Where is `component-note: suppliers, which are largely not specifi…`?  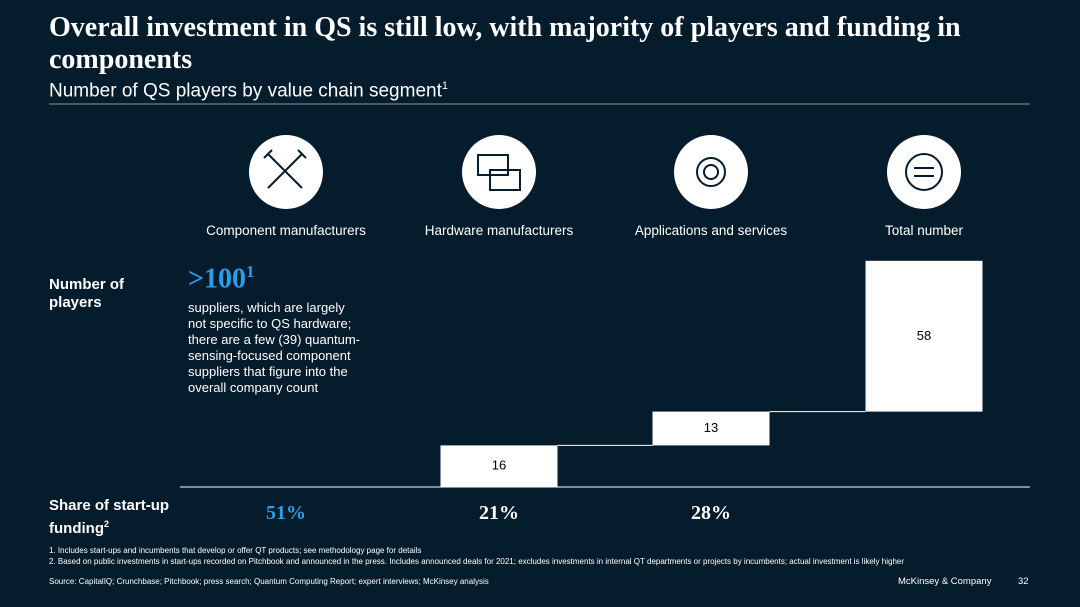
component-note: suppliers, which are largely not specifi… is located at coordinates (274, 347).